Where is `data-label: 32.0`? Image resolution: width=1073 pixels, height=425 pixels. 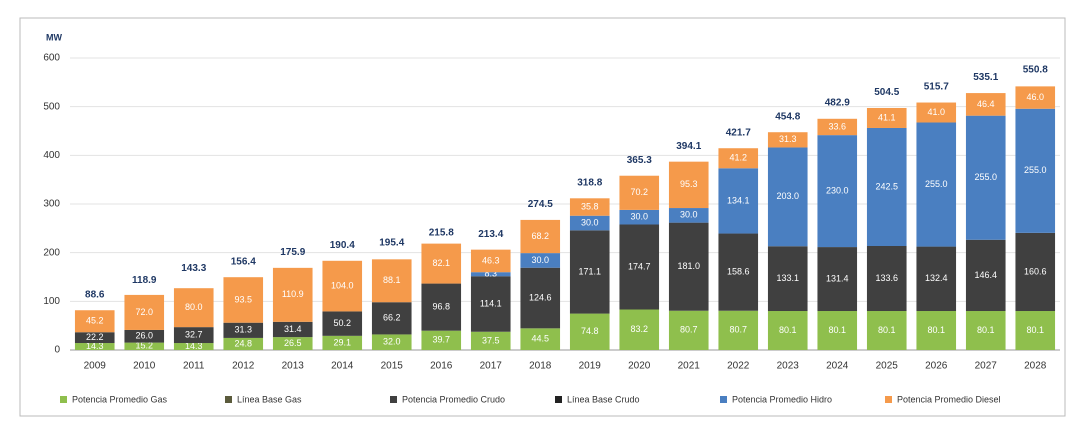
data-label: 32.0 is located at coordinates (392, 342).